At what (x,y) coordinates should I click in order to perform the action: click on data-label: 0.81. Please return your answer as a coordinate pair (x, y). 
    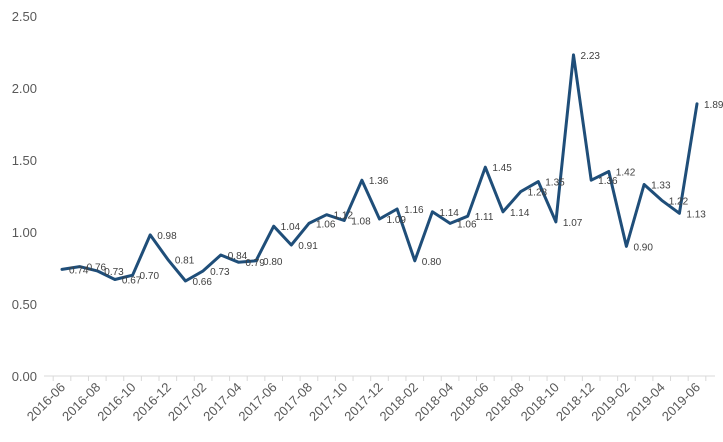
    Looking at the image, I should click on (185, 260).